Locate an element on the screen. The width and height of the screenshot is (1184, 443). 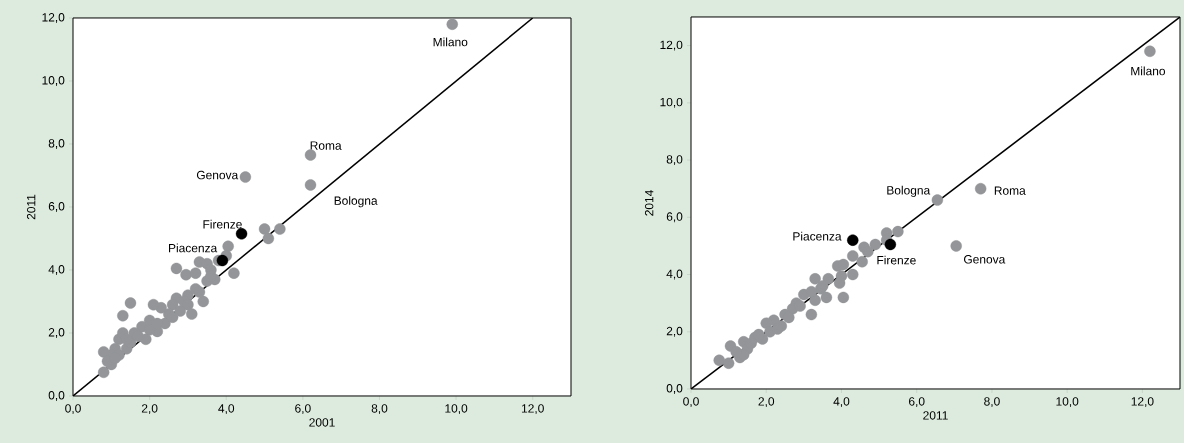
y-tick-label: 0,0 is located at coordinates (674, 389).